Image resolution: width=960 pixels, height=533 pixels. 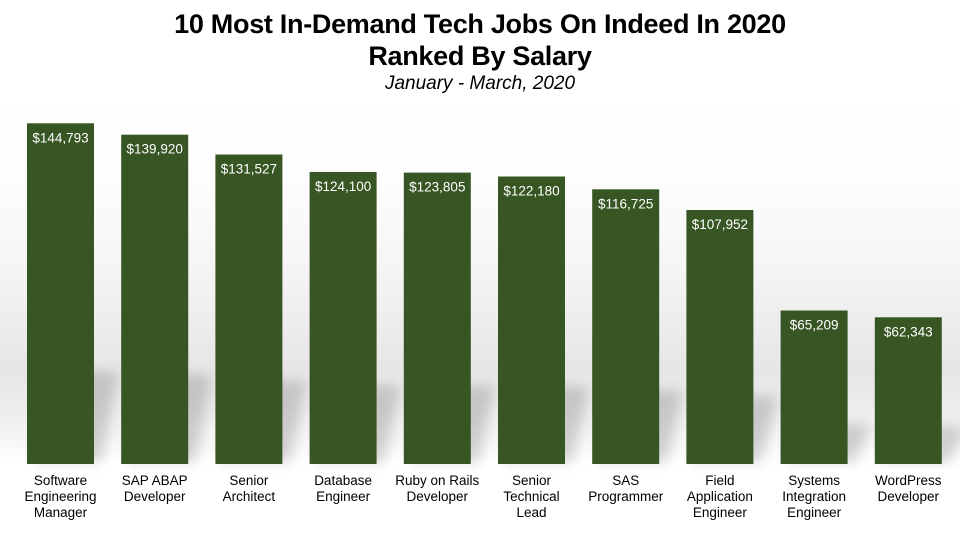 I want to click on category-label-line: Ruby on Rails, so click(x=437, y=480).